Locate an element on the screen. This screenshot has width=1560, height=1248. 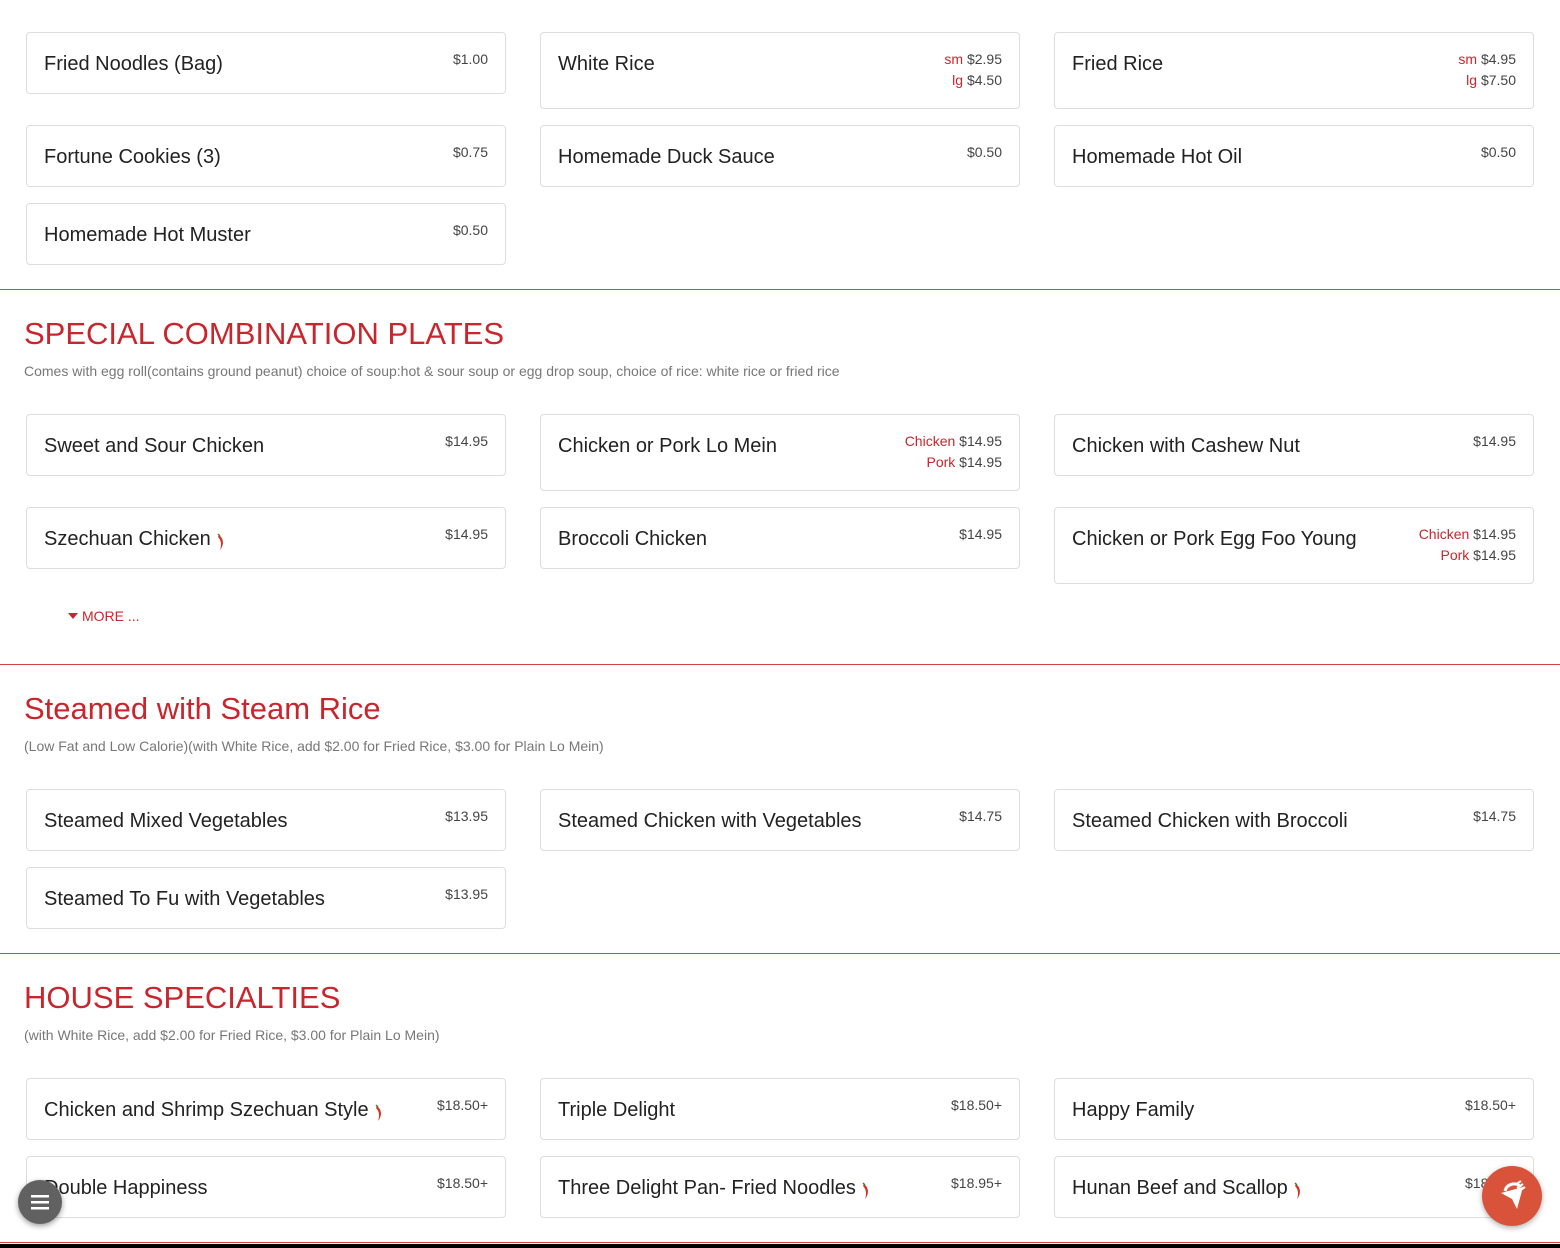
menu-item-name-text: Double Happiness is located at coordinates (126, 1188).